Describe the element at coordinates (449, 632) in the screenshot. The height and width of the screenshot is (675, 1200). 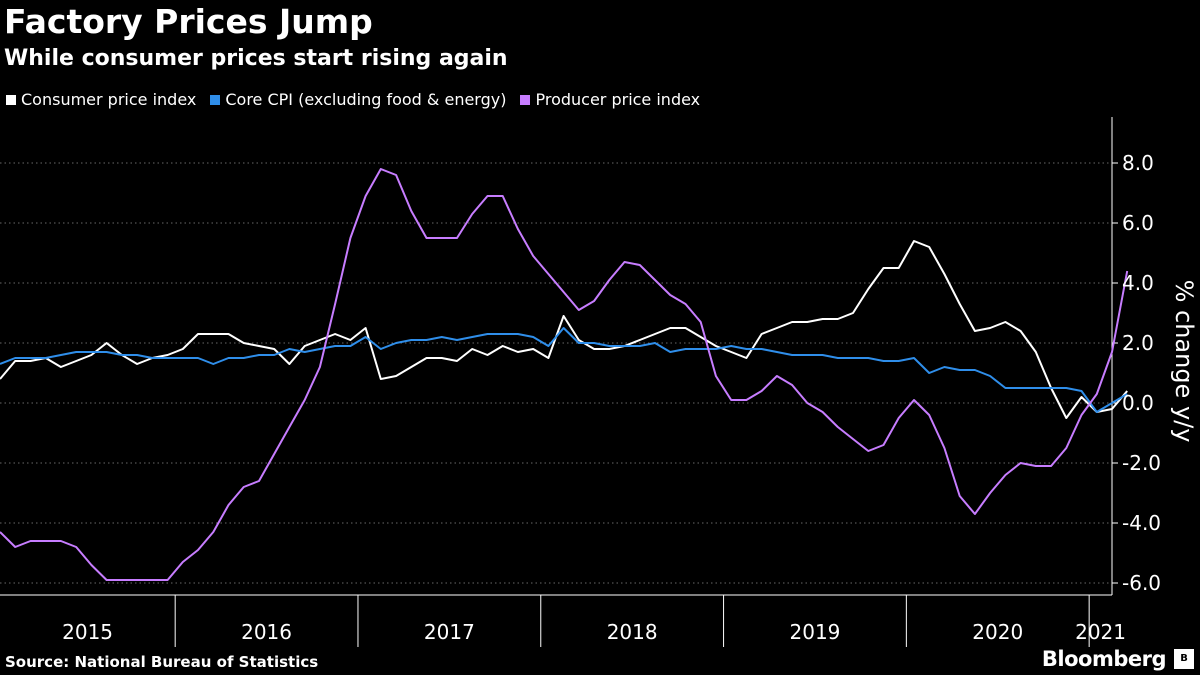
I see `x-tick-label: 2017` at that location.